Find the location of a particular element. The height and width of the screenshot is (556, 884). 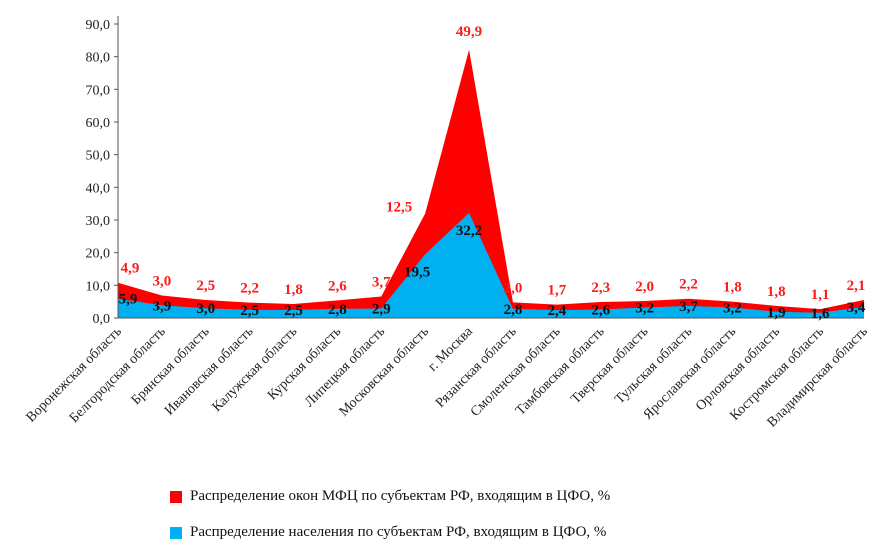

data-label-windows: 2,1 is located at coordinates (856, 286).